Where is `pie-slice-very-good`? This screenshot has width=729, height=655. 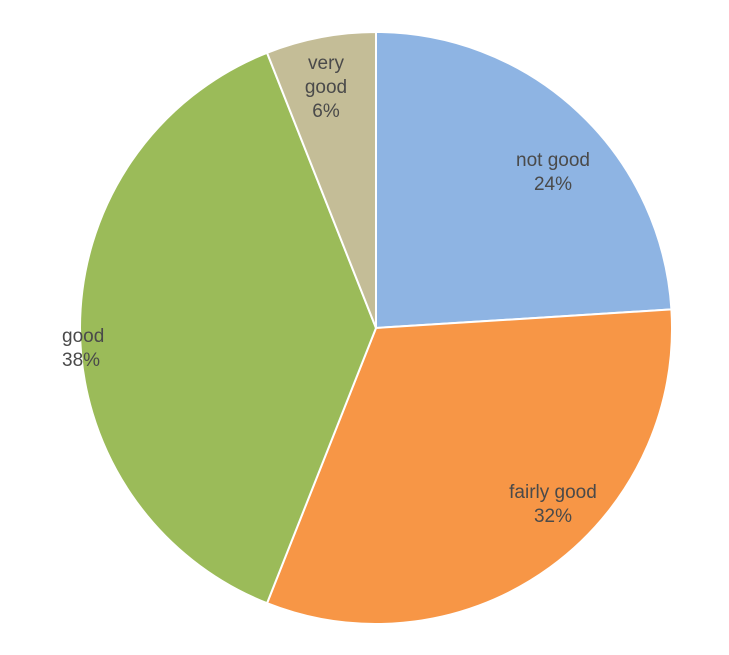
pie-slice-very-good is located at coordinates (321, 179).